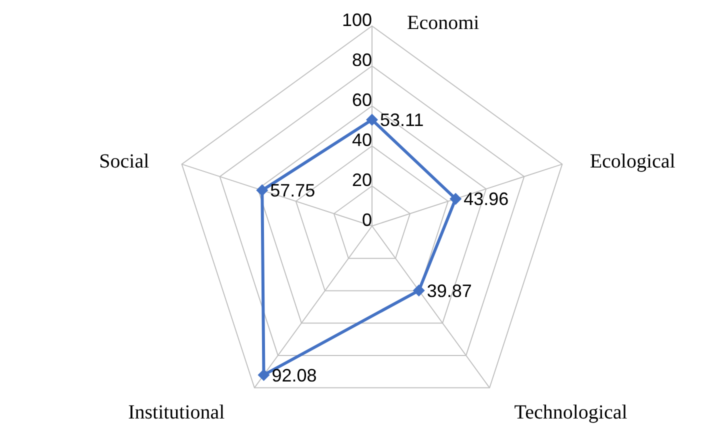 The image size is (715, 443). What do you see at coordinates (449, 290) in the screenshot?
I see `data-label: 39.87` at bounding box center [449, 290].